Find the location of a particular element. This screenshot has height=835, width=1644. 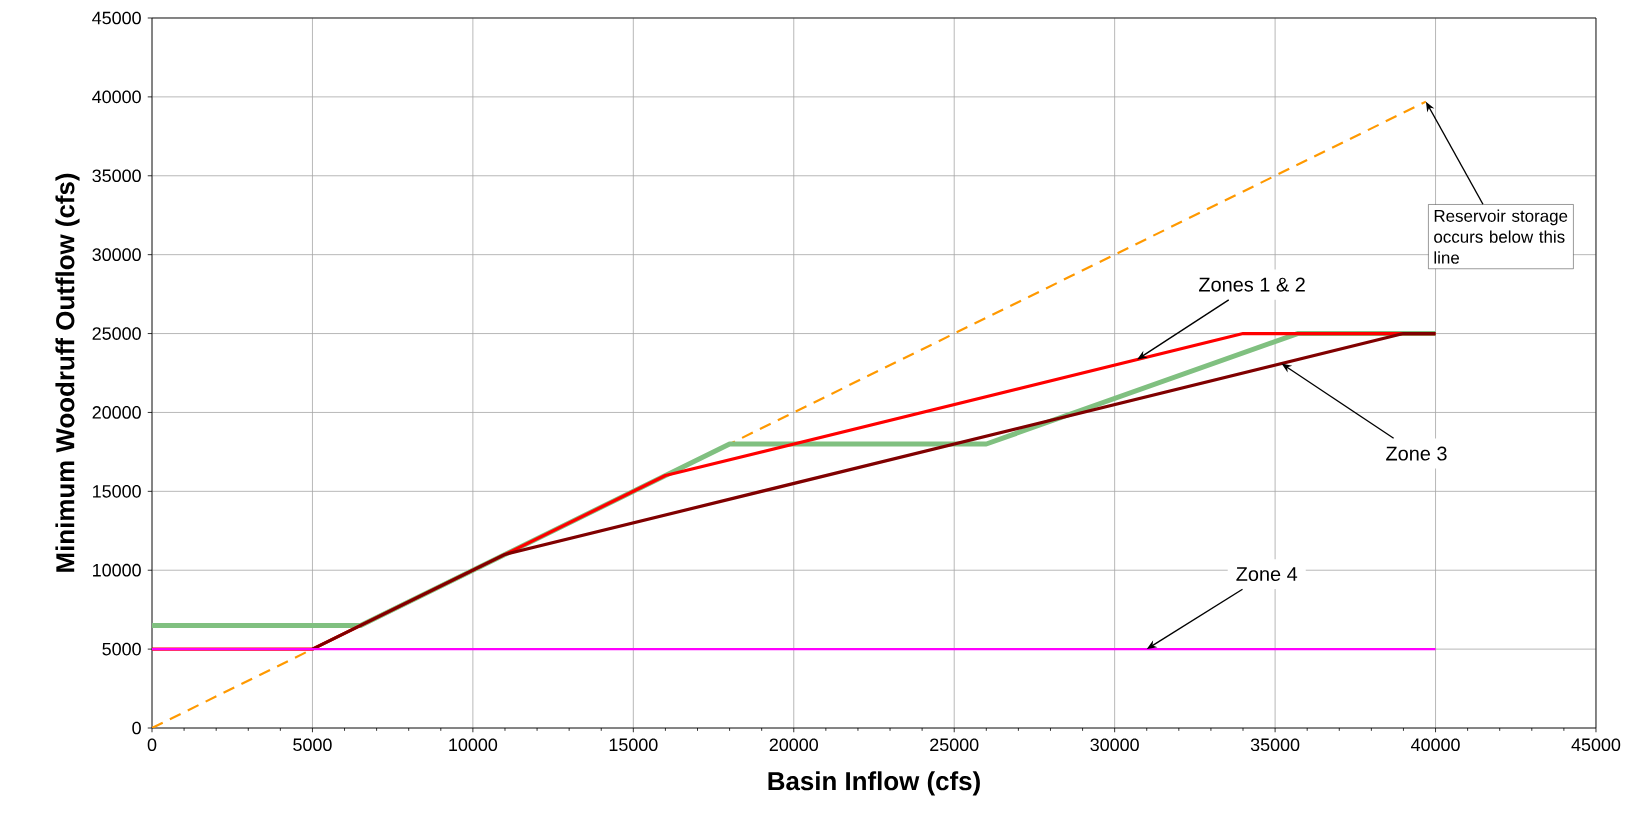

x-tick-label: 40000 is located at coordinates (1435, 745).